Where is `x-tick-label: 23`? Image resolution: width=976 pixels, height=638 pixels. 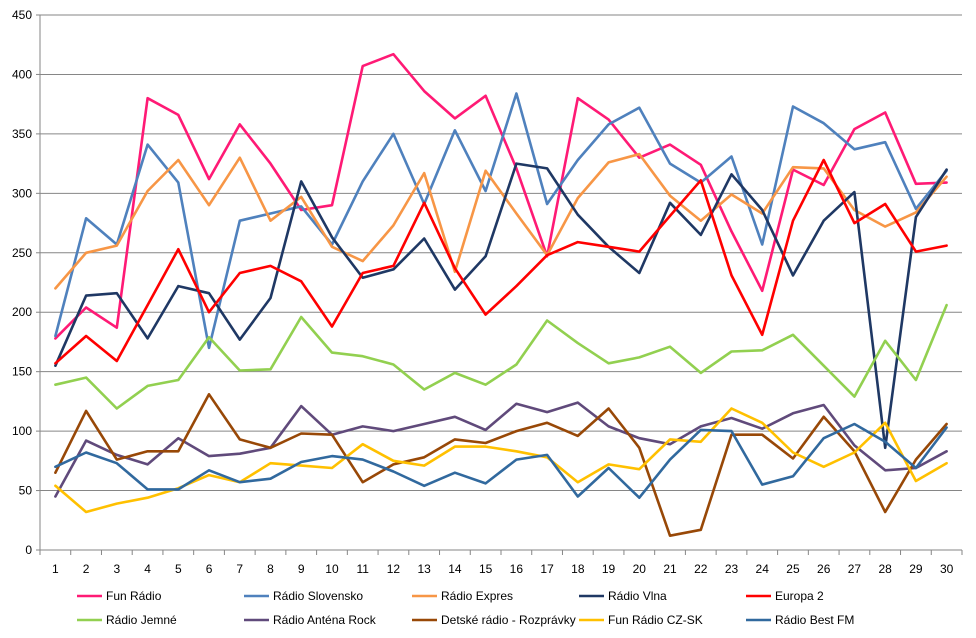 x-tick-label: 23 is located at coordinates (732, 569).